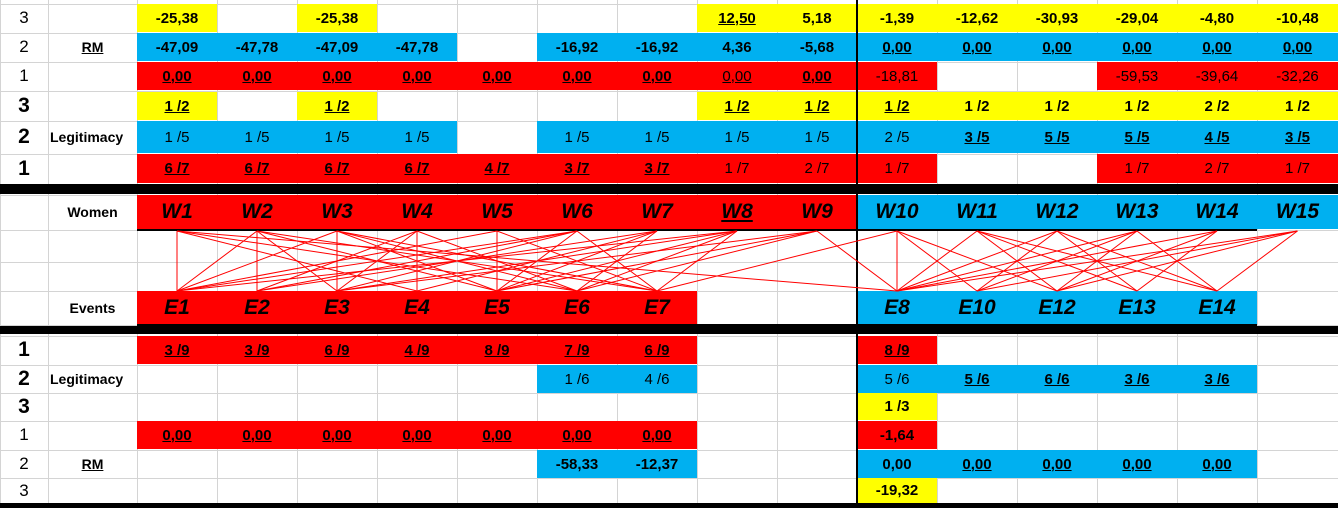 The image size is (1338, 508). Describe the element at coordinates (1217, 212) in the screenshot. I see `women-cell: W14` at that location.